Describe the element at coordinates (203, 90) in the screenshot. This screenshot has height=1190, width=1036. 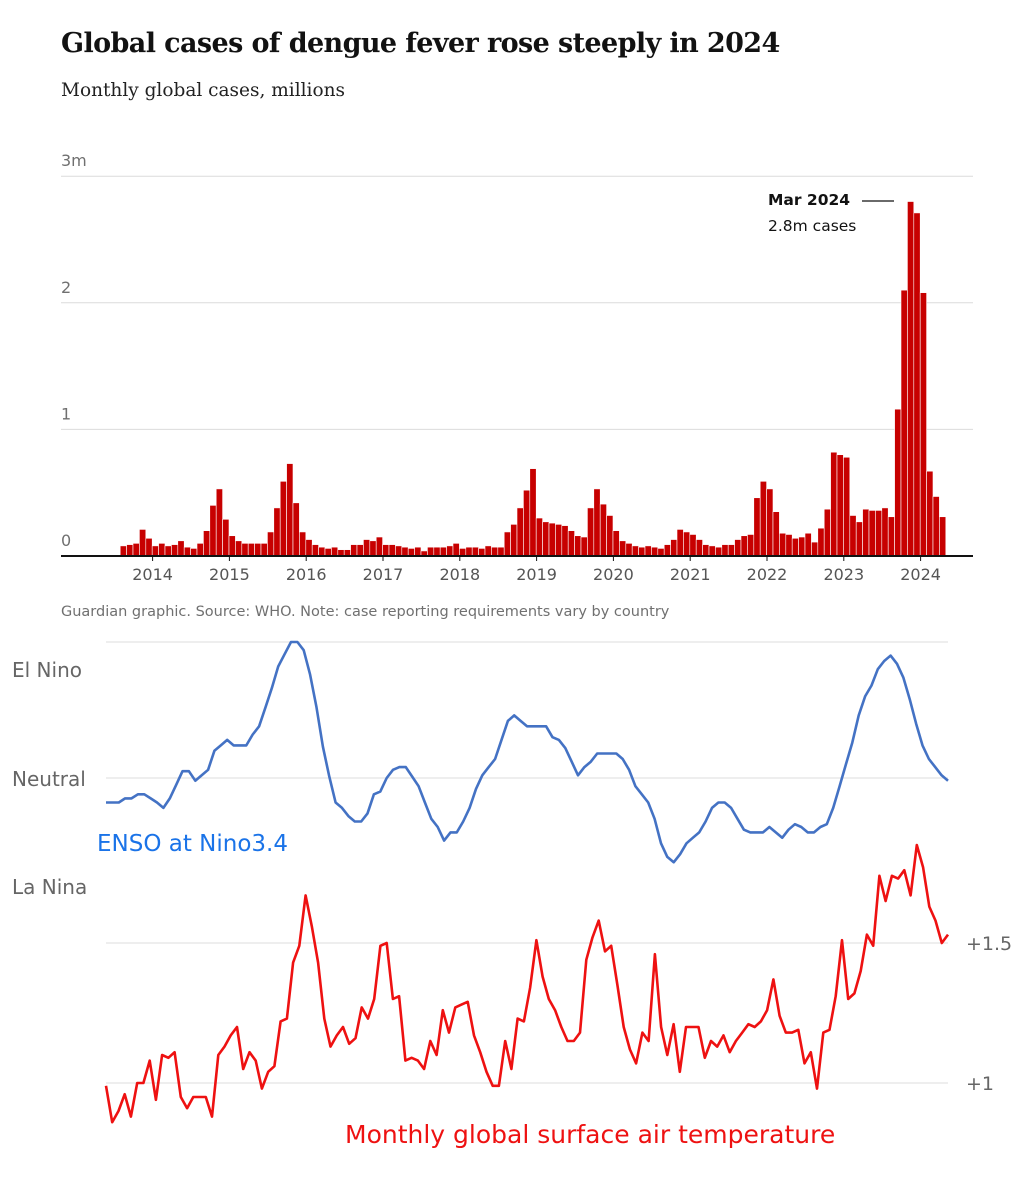
I see `chart-subtitle: Monthly global cases, millions` at that location.